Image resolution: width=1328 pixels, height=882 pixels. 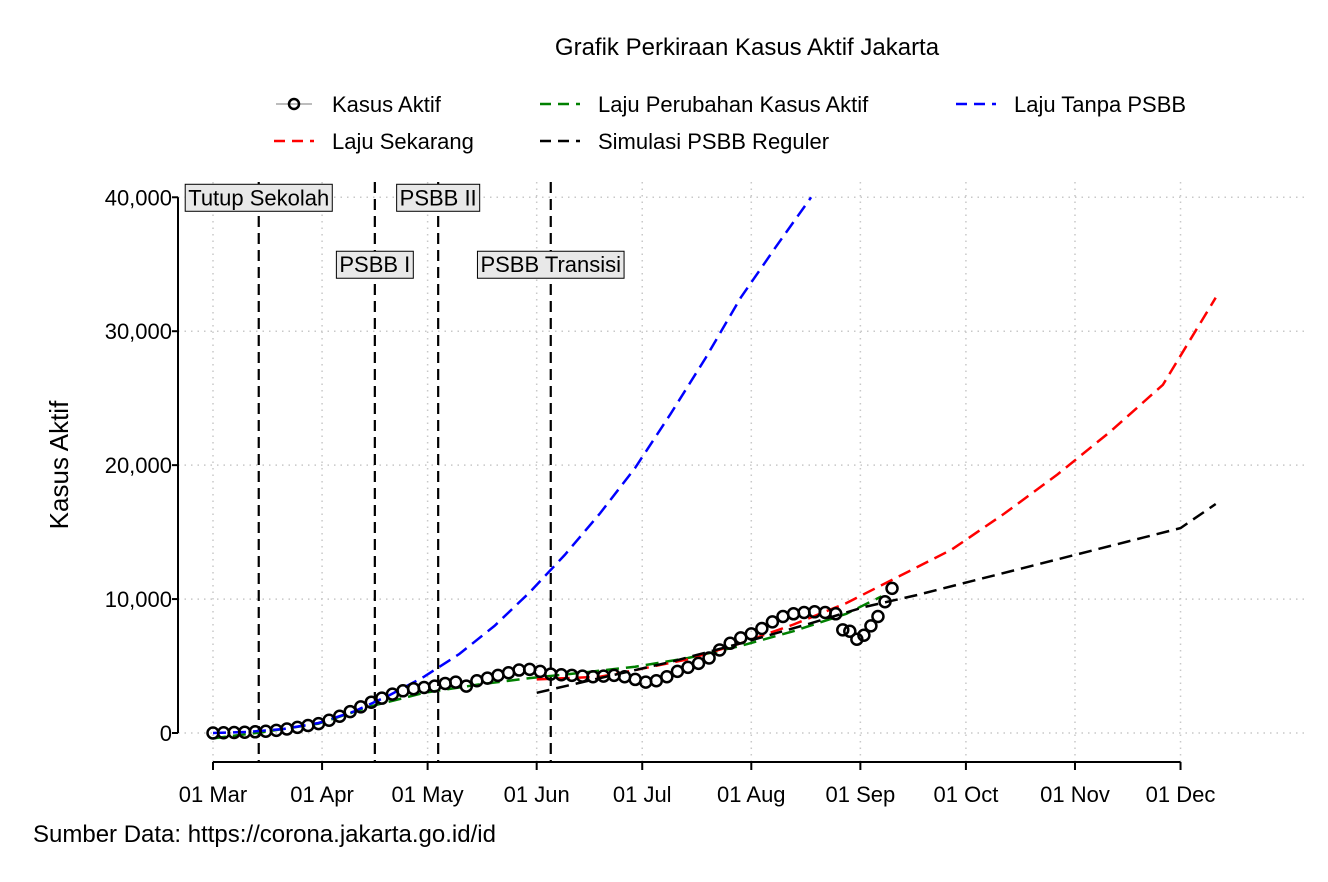 I want to click on y-tick-label-3: 30,000, so click(x=138, y=331).